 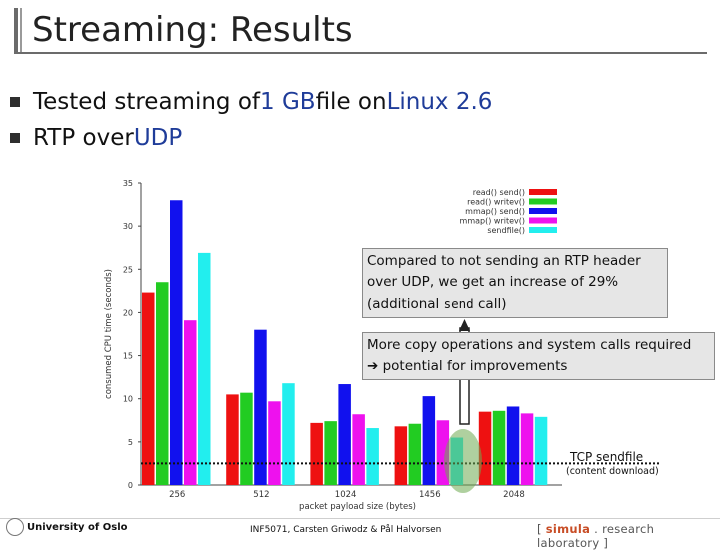 I want to click on y-tick-label: 35, so click(x=128, y=183).